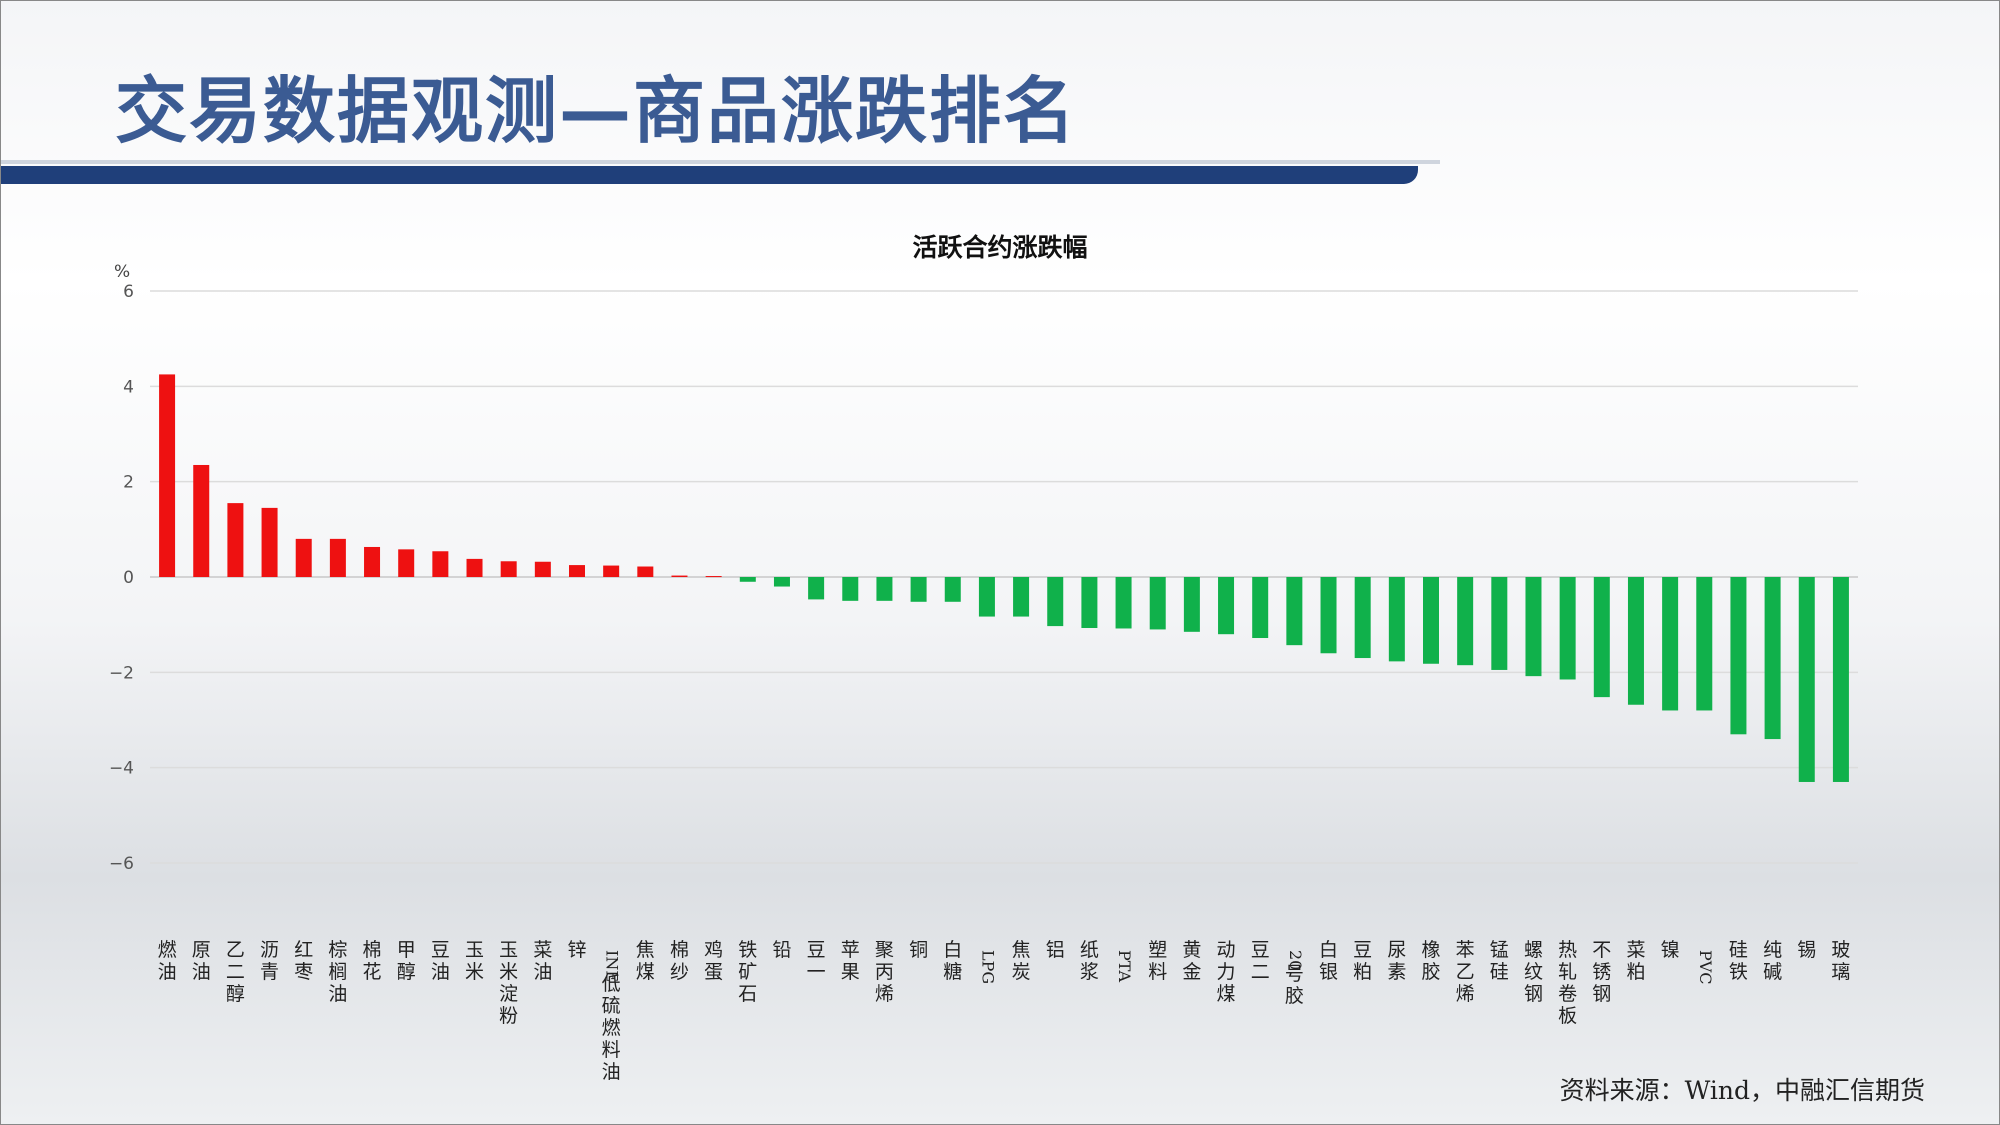 The image size is (2000, 1125). What do you see at coordinates (1089, 950) in the screenshot?
I see `svg-text: 纸` at bounding box center [1089, 950].